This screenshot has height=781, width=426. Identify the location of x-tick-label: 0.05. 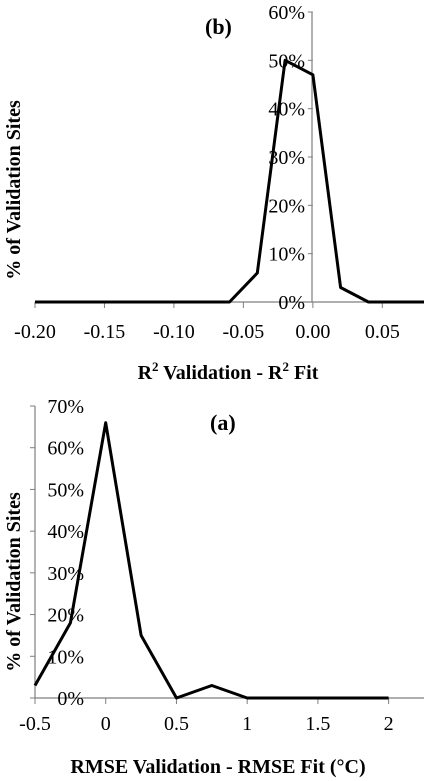
(382, 332).